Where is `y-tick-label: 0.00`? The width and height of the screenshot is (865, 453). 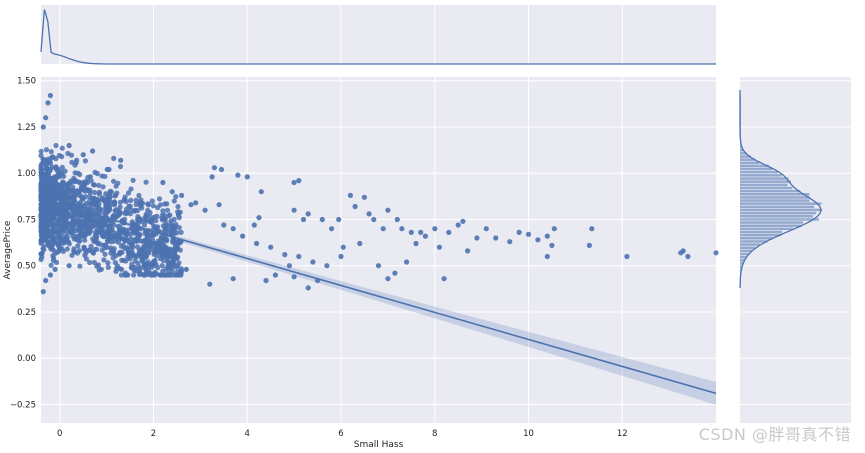 y-tick-label: 0.00 is located at coordinates (26, 359).